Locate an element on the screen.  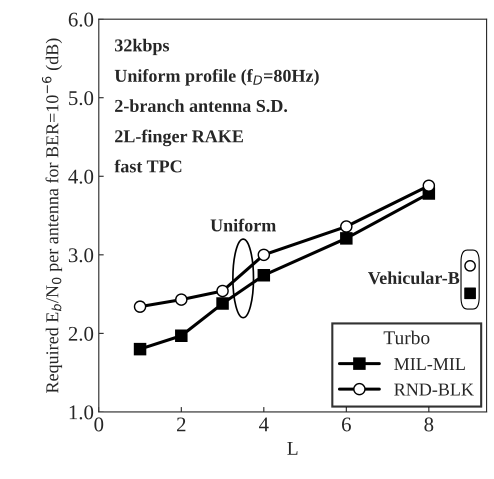
annotation: 2-branch antenna S.D. is located at coordinates (201, 105).